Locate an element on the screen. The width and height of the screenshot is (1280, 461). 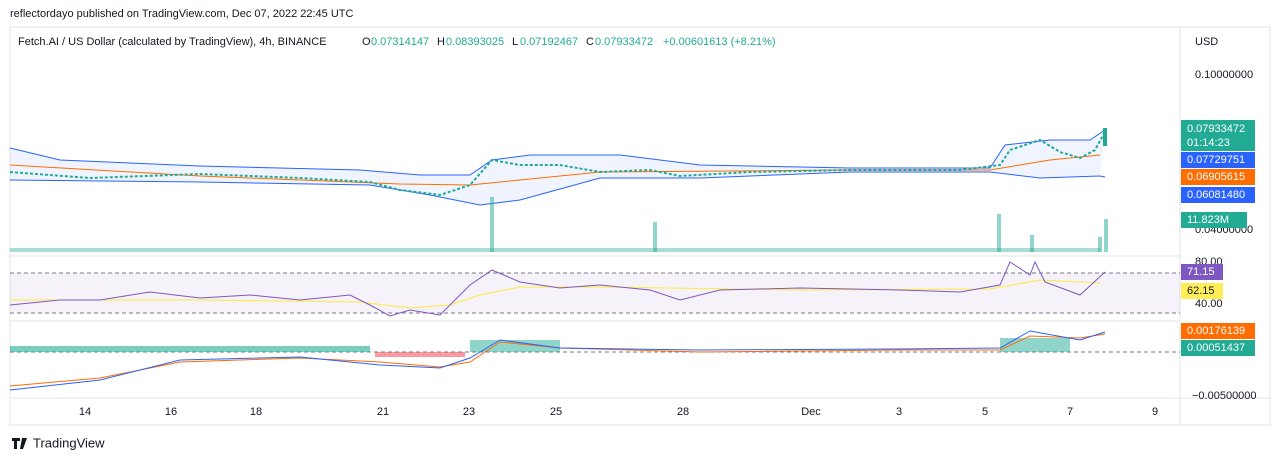
currency: USD is located at coordinates (1206, 42).